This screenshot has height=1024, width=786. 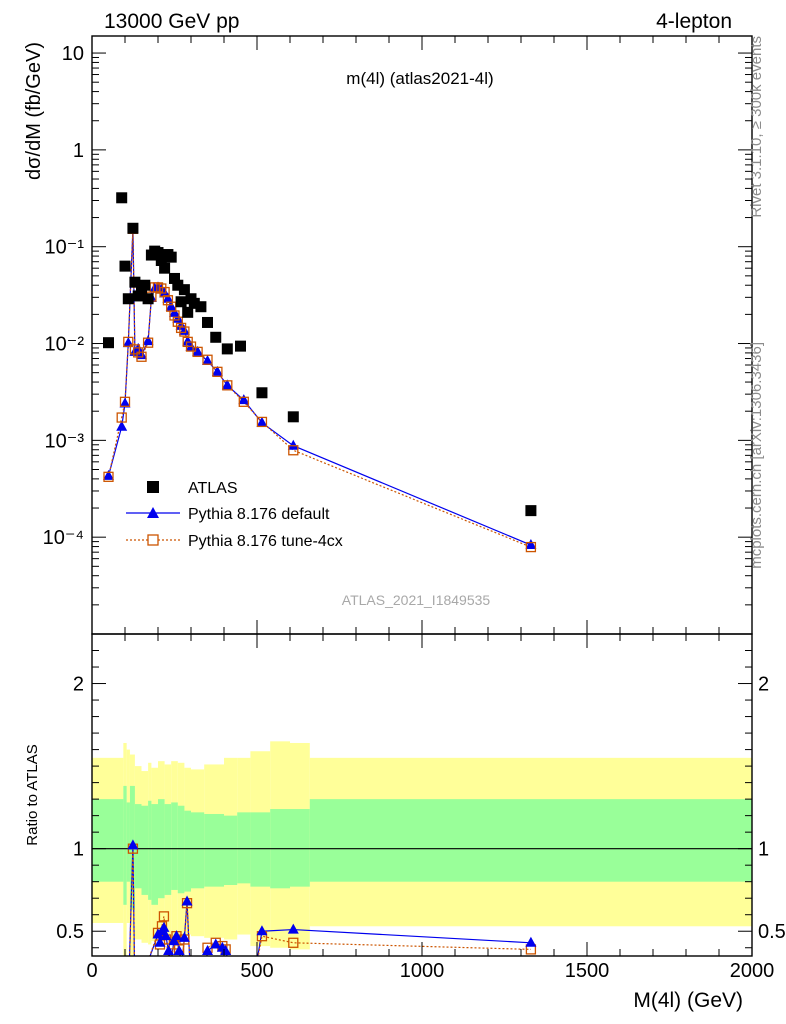 What do you see at coordinates (756, 455) in the screenshot?
I see `mcplots-label: mcplots.cern.ch [arXiv:1306.3436]` at bounding box center [756, 455].